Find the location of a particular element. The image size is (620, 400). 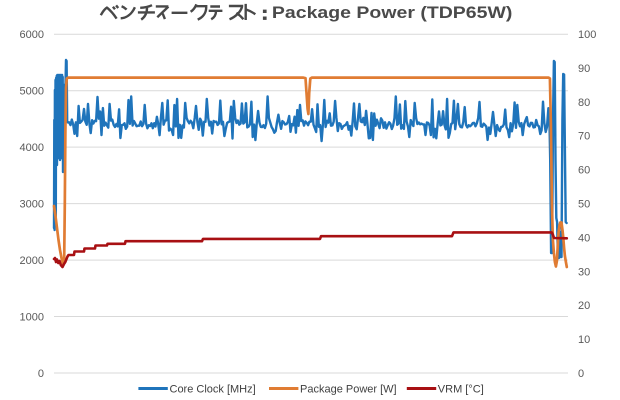

svg-text: Package Power [W] is located at coordinates (348, 389).